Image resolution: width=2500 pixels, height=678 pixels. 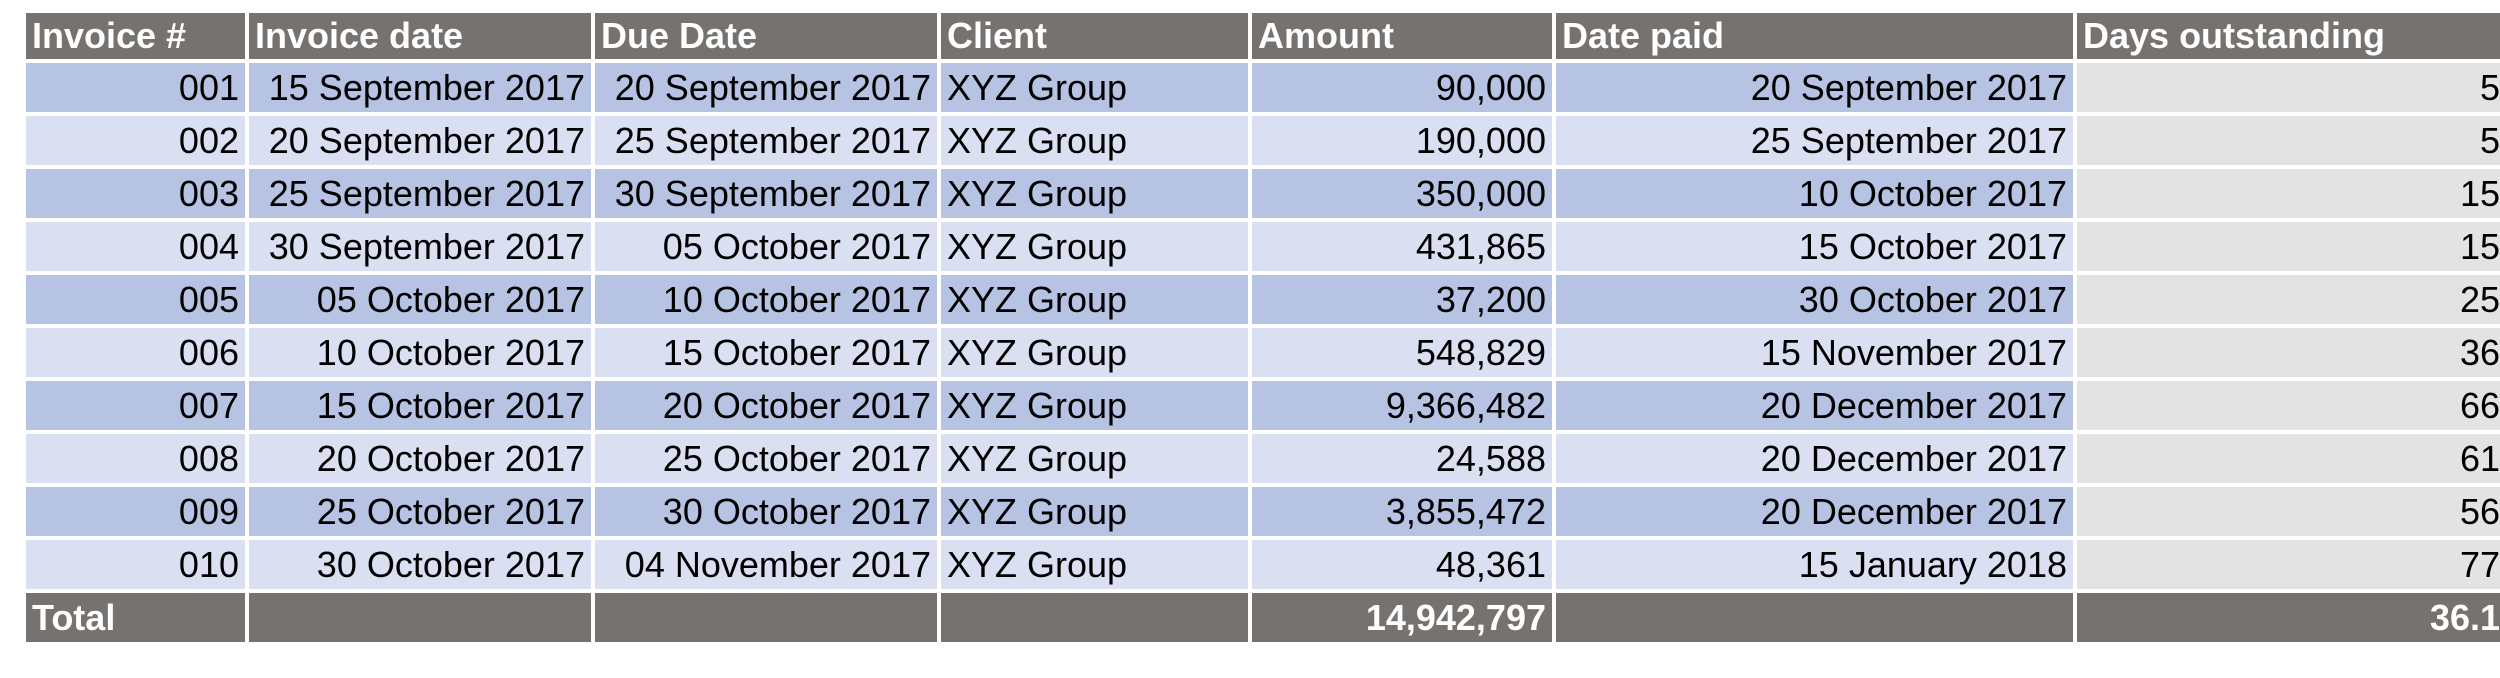 I want to click on cell-invoice-number: 002, so click(x=135, y=140).